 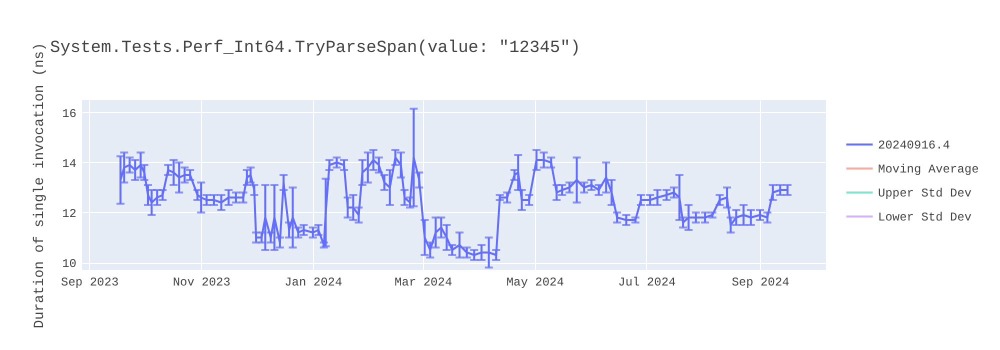 What do you see at coordinates (535, 283) in the screenshot?
I see `x-tick-label: May 2024` at bounding box center [535, 283].